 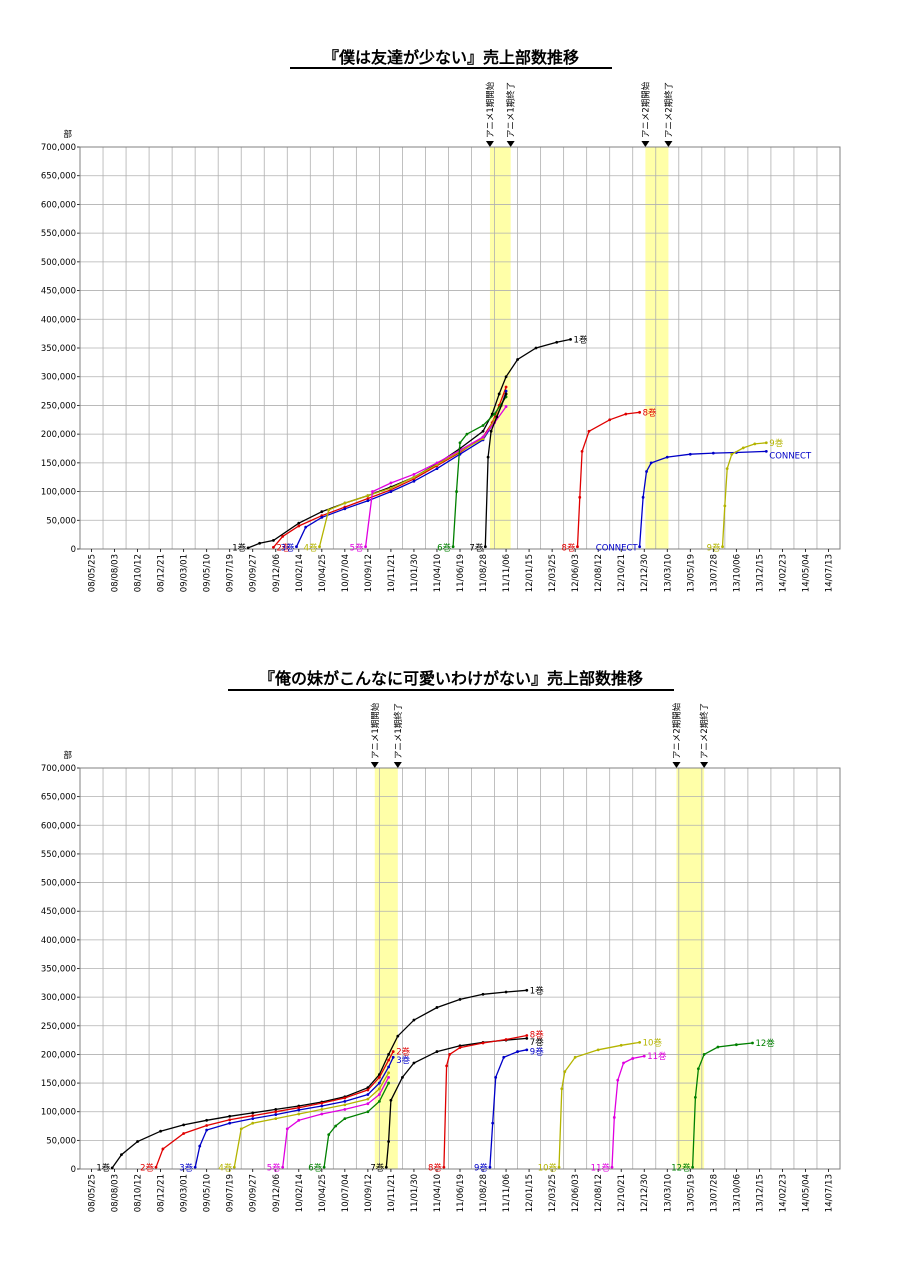 I want to click on chart-title-oreimo: 『俺の妹がこんなに可愛いわけがない』売上部数推移, so click(x=451, y=678).